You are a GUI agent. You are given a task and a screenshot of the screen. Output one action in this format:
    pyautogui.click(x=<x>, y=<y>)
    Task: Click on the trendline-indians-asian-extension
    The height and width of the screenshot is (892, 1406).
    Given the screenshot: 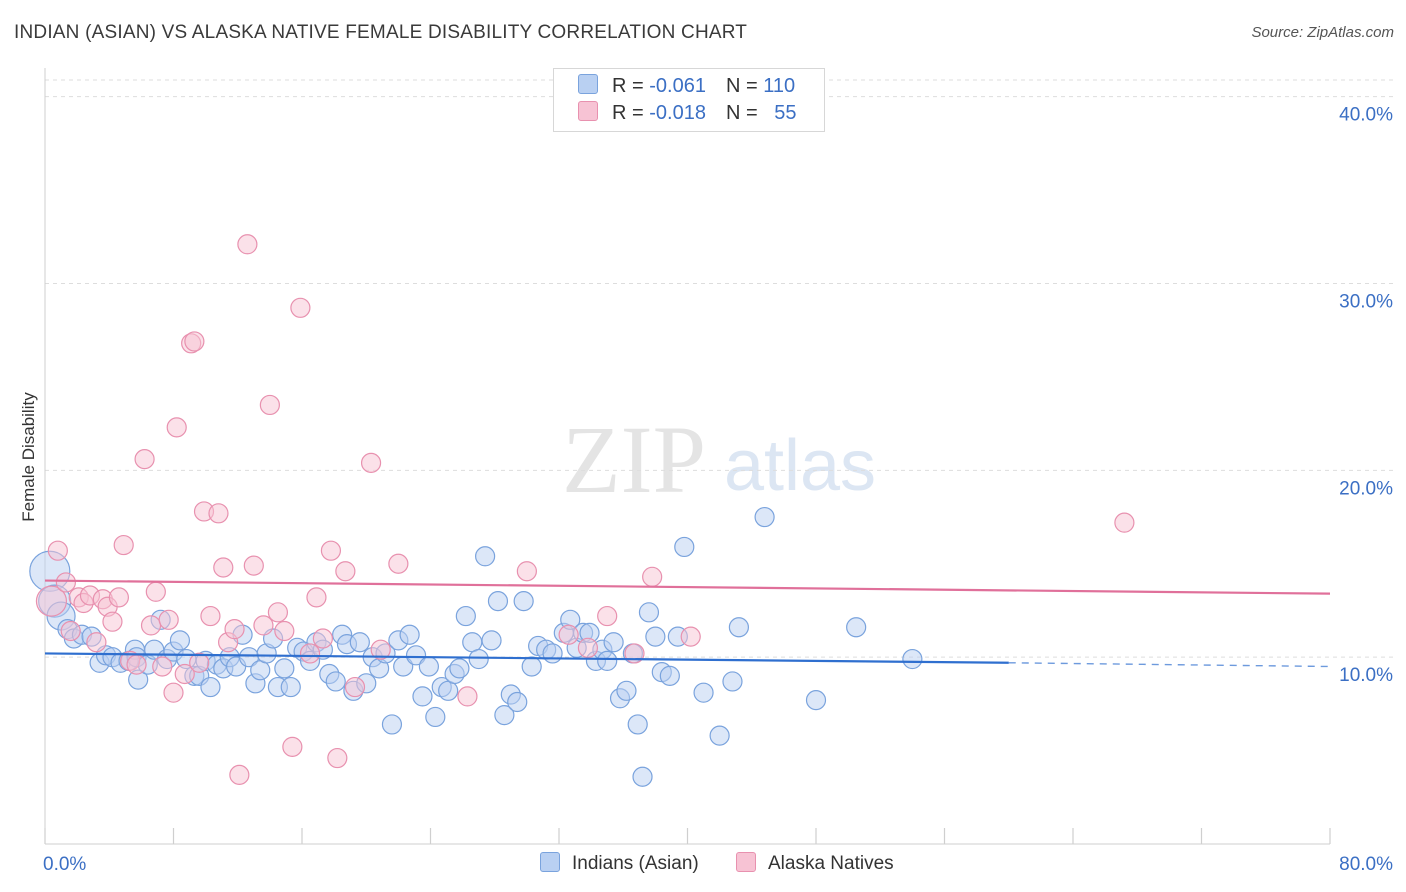 What is the action you would take?
    pyautogui.click(x=1169, y=665)
    